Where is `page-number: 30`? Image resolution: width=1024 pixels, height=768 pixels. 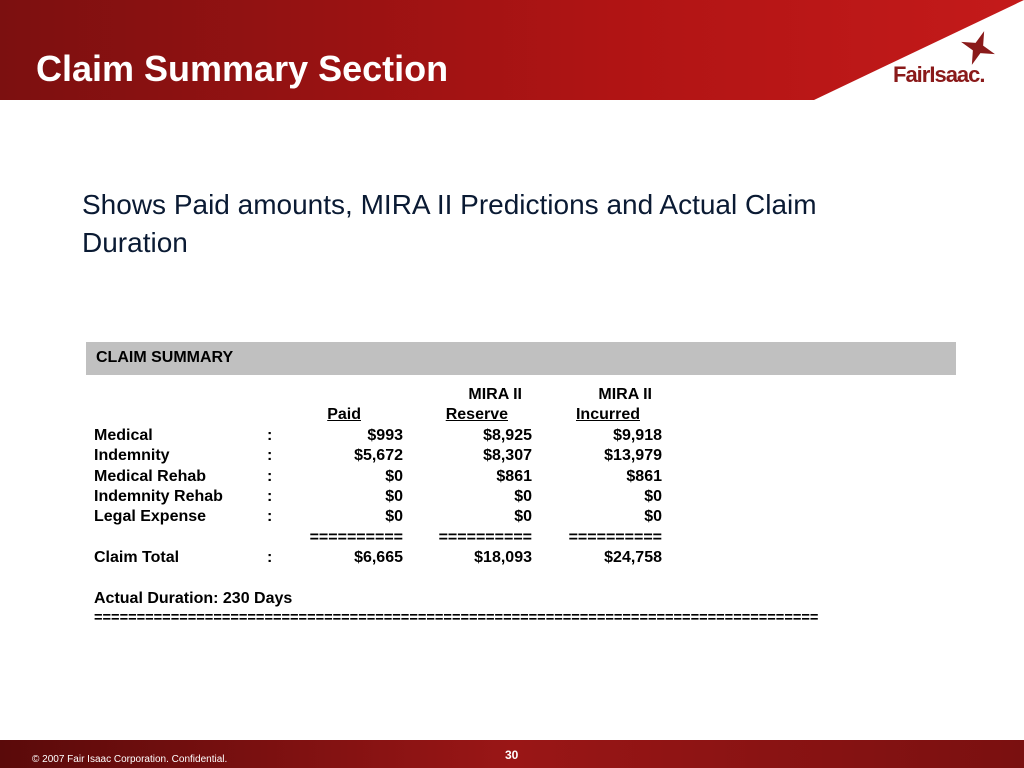
page-number: 30 is located at coordinates (512, 755).